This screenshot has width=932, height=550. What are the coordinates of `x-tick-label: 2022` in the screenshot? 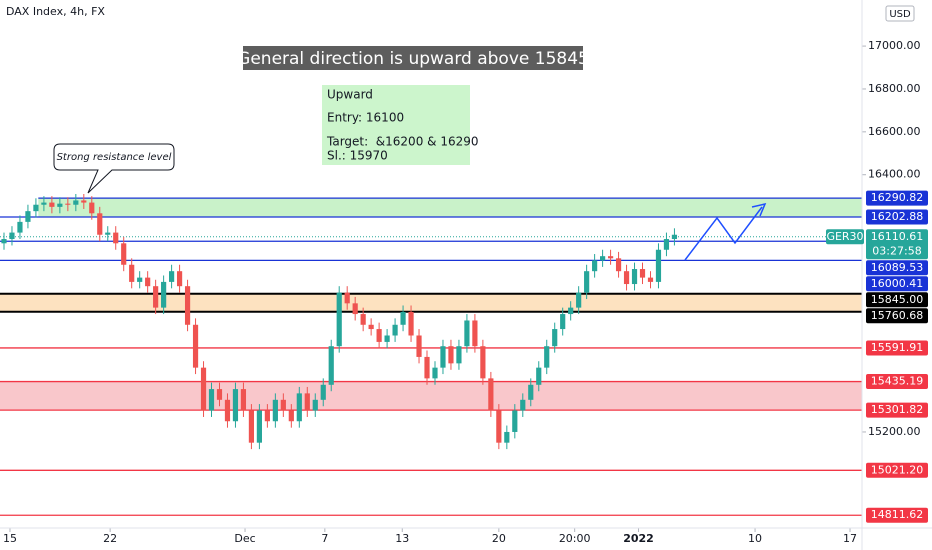 It's located at (638, 538).